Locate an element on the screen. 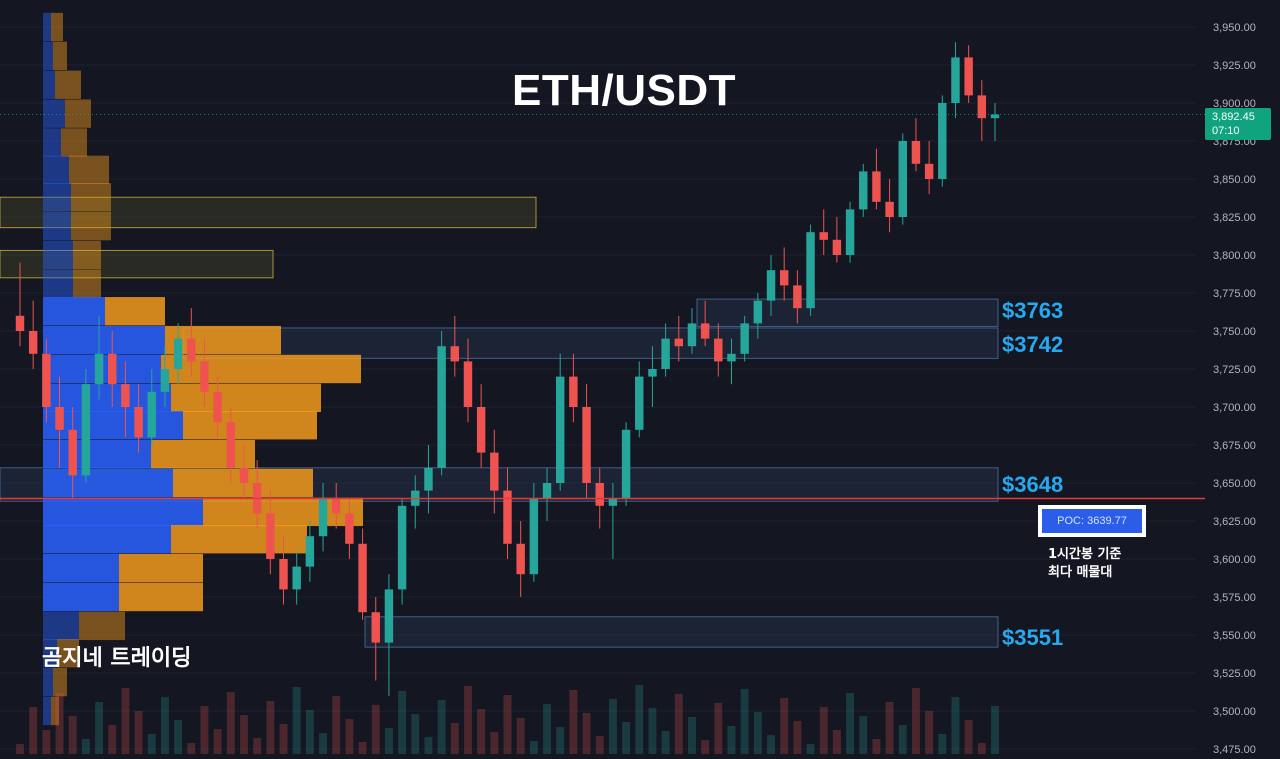 This screenshot has height=759, width=1280. price-tick-label: 3,750.00 is located at coordinates (1234, 332).